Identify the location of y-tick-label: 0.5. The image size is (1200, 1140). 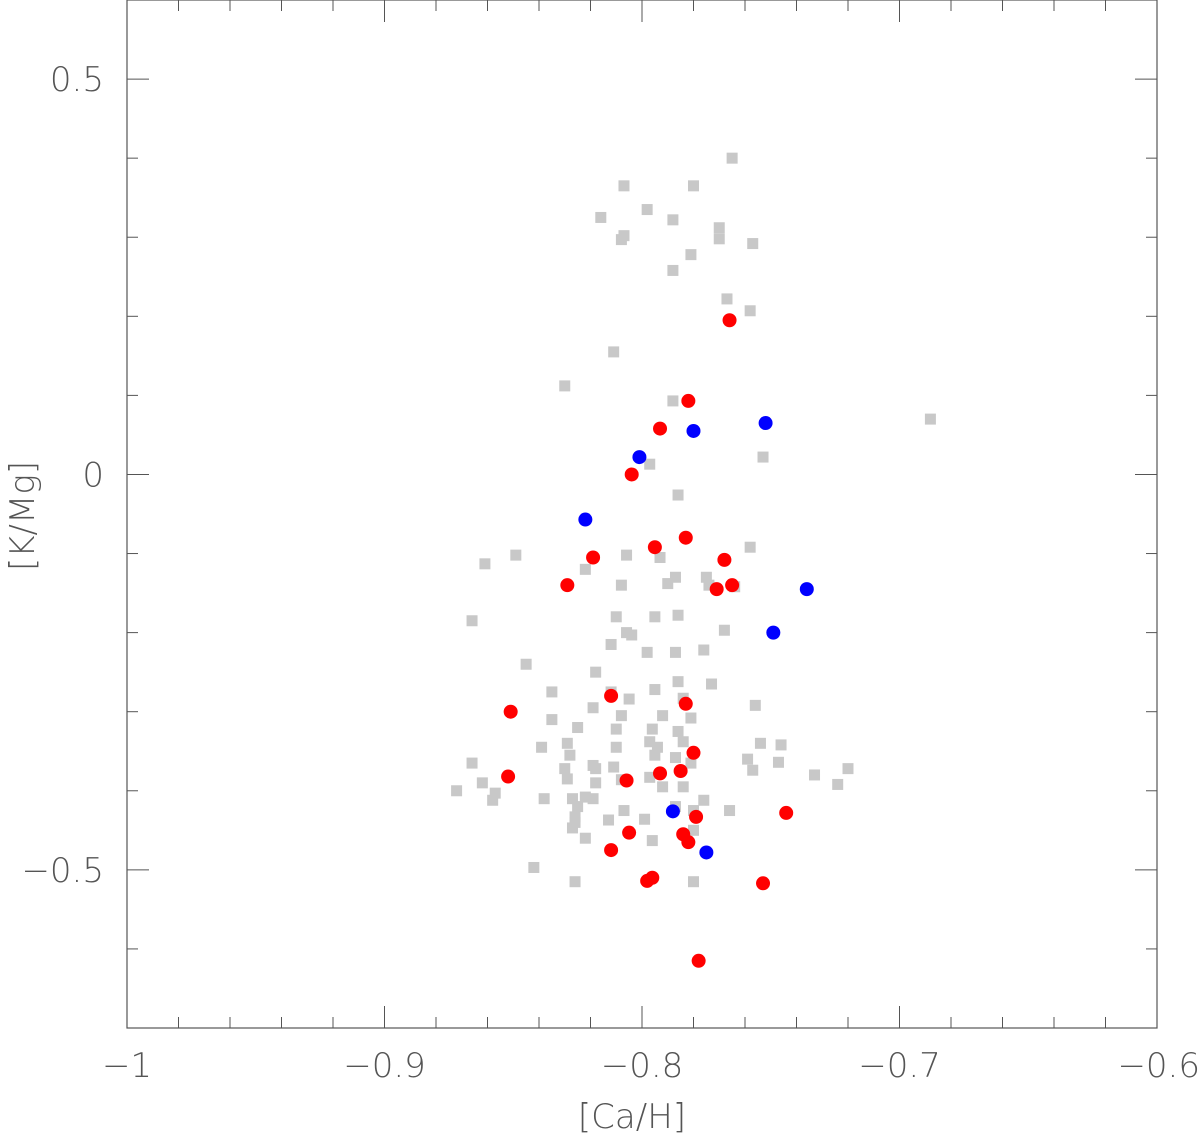
(77, 80).